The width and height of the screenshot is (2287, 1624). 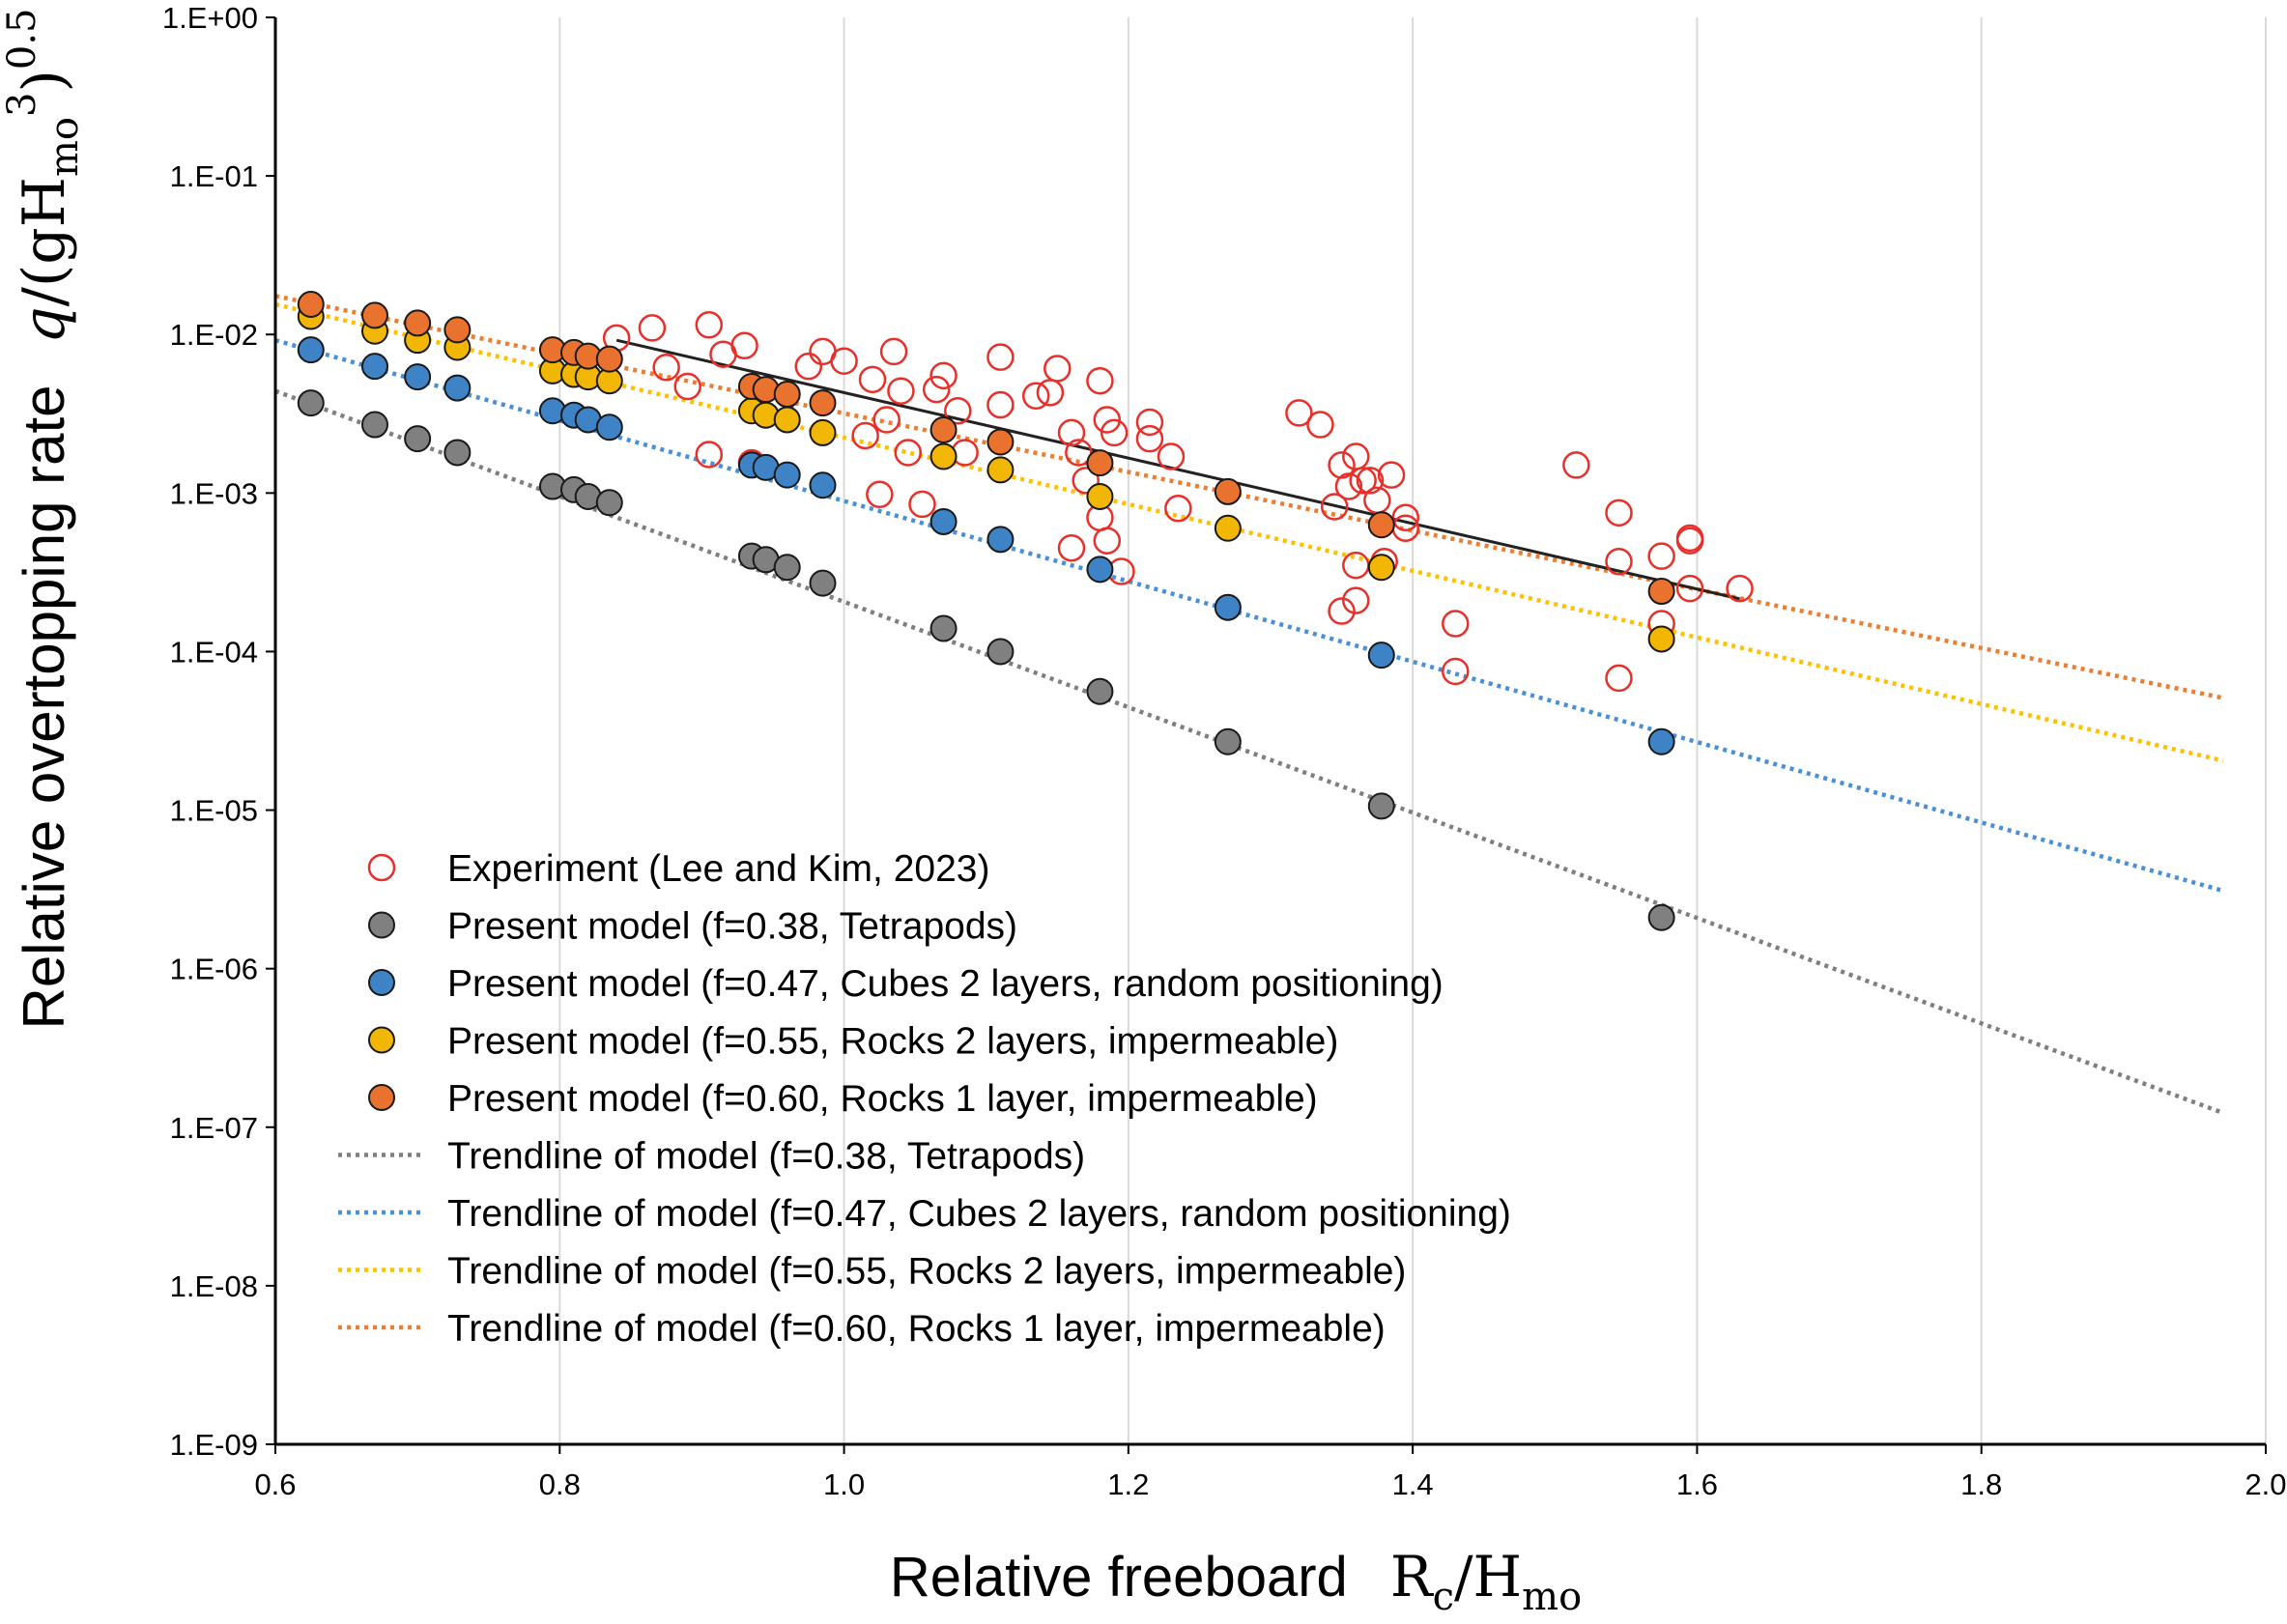 I want to click on y-tick-label: 1.E-01, so click(x=214, y=176).